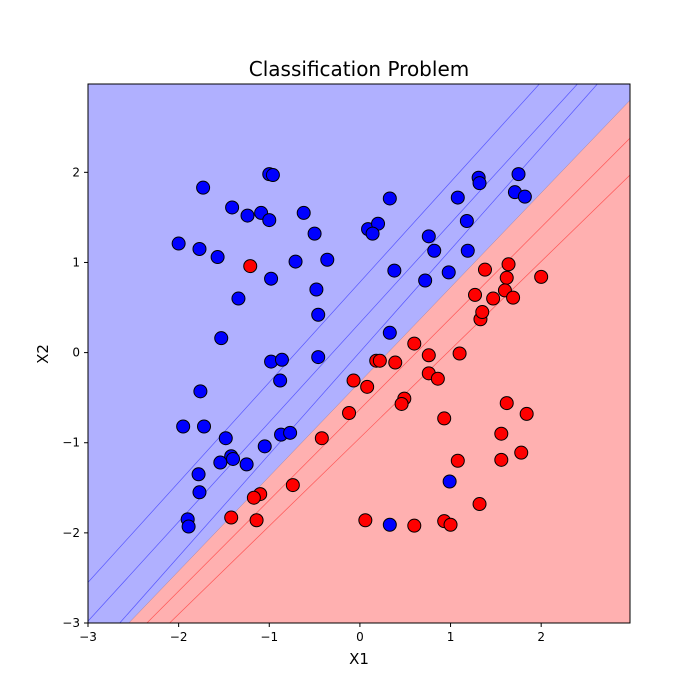 The width and height of the screenshot is (700, 700). What do you see at coordinates (76, 172) in the screenshot?
I see `y-tick-label: 2` at bounding box center [76, 172].